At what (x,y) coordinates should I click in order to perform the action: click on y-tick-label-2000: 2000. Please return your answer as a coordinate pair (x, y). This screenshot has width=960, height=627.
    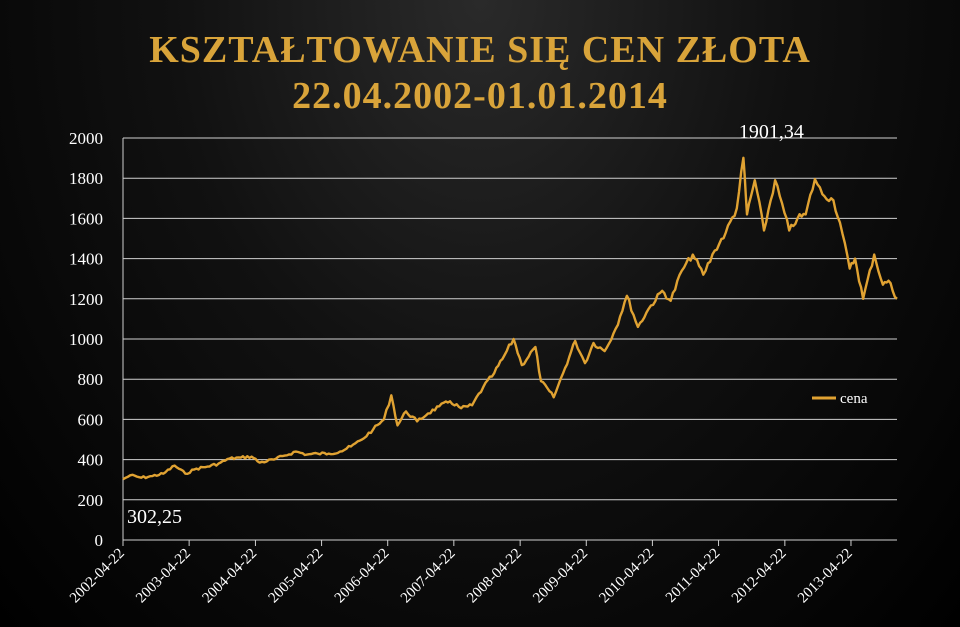
    Looking at the image, I should click on (86, 138).